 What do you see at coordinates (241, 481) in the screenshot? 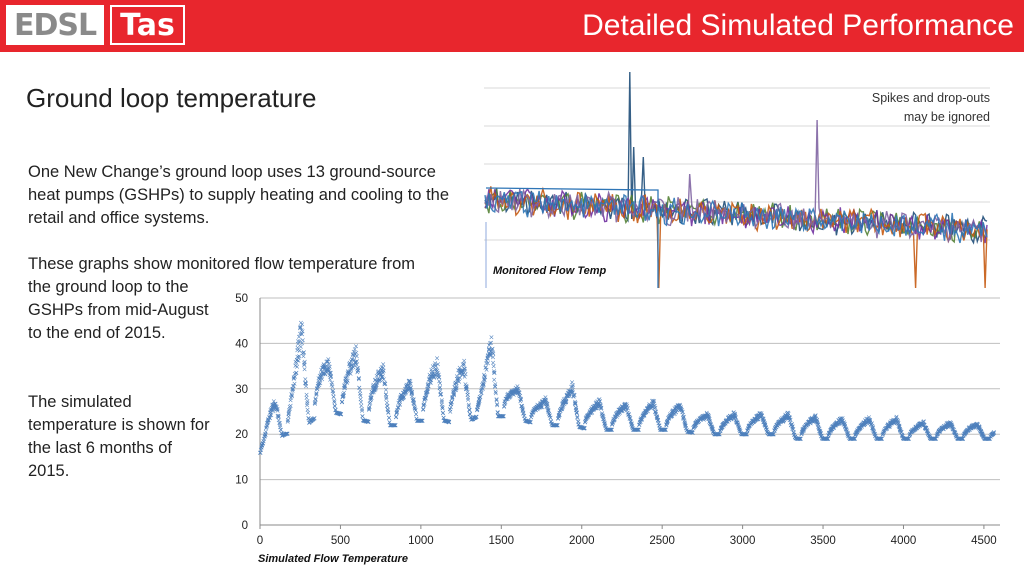
I see `y-tick-label: 10` at bounding box center [241, 481].